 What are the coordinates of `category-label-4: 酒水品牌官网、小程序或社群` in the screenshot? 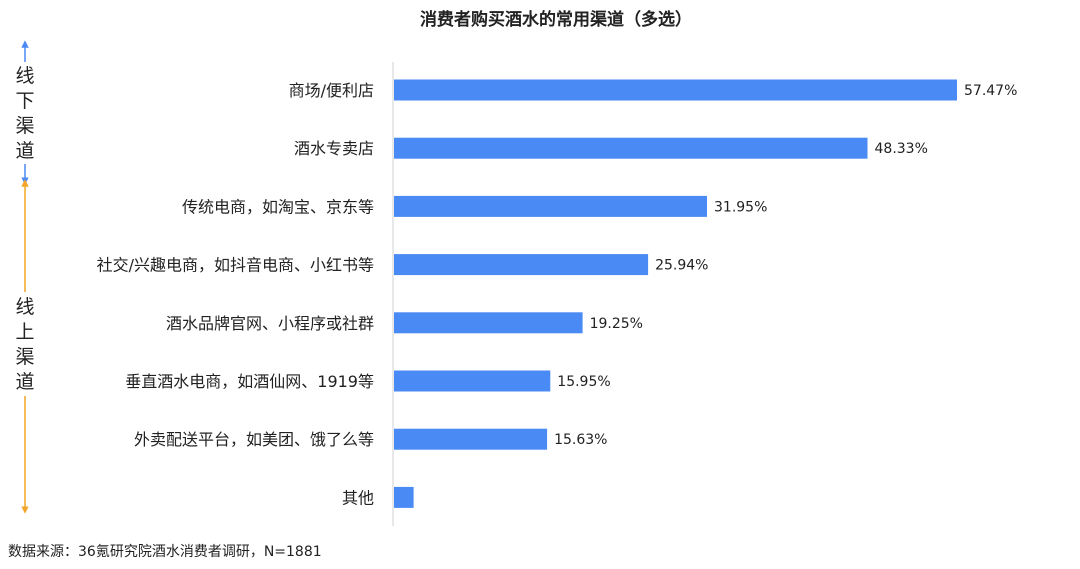 It's located at (270, 323).